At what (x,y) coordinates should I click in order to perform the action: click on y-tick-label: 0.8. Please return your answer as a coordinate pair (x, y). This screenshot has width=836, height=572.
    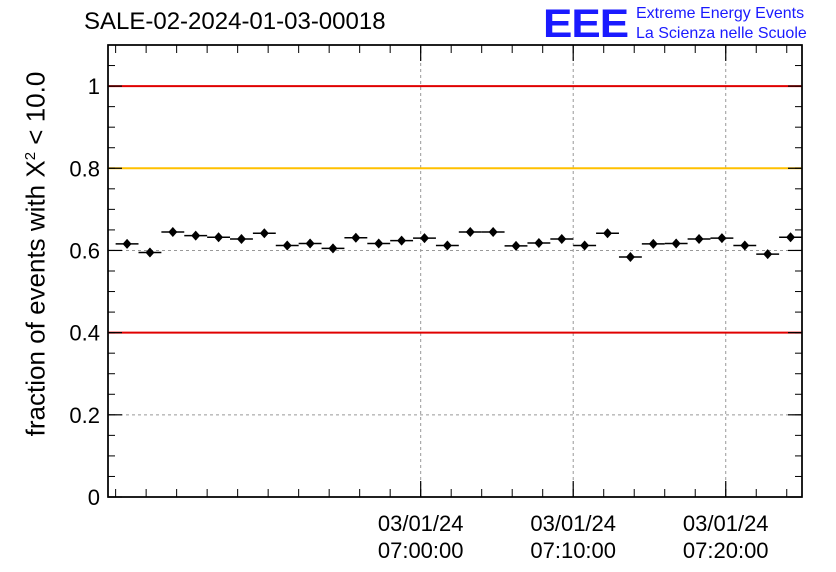
    Looking at the image, I should click on (84, 168).